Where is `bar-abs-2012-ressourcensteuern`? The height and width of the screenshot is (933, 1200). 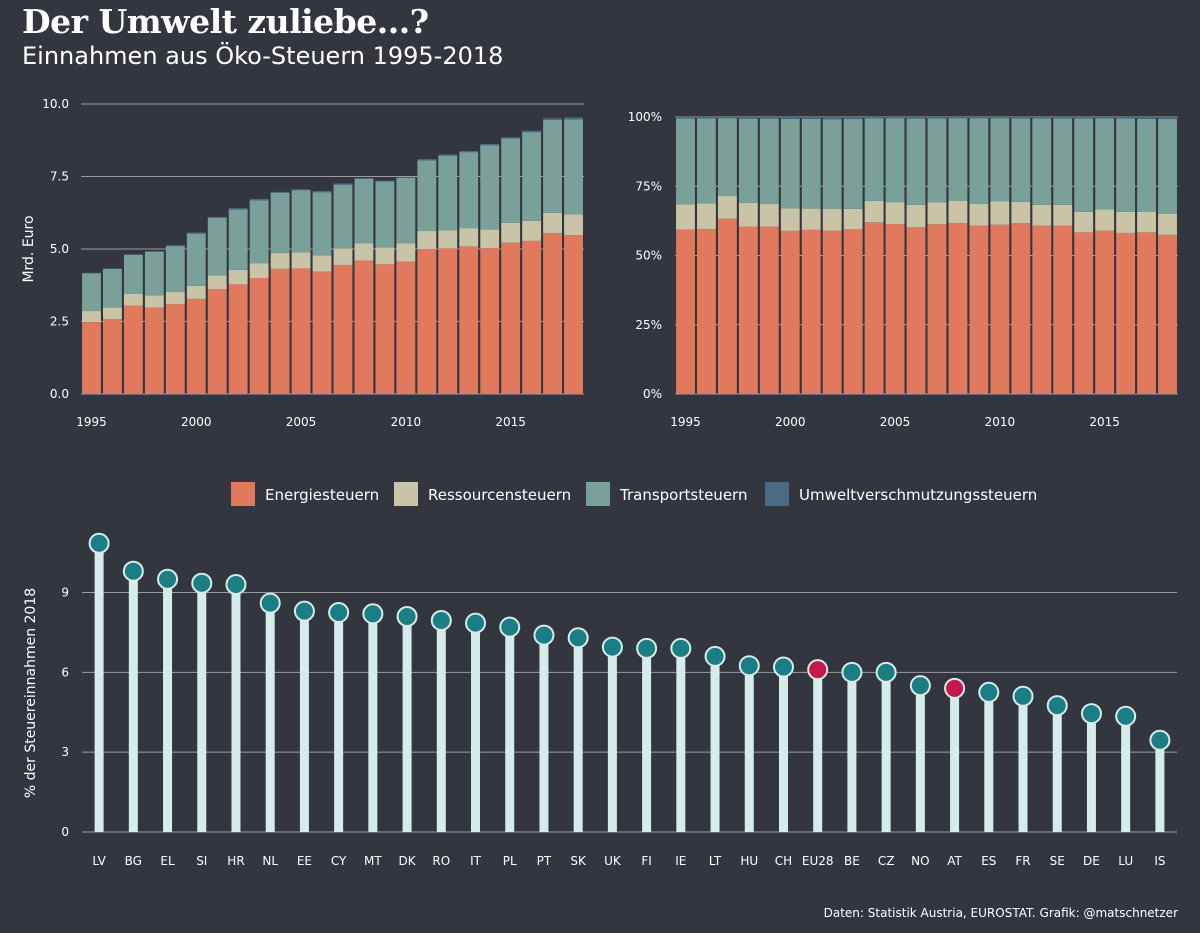
bar-abs-2012-ressourcensteuern is located at coordinates (448, 239).